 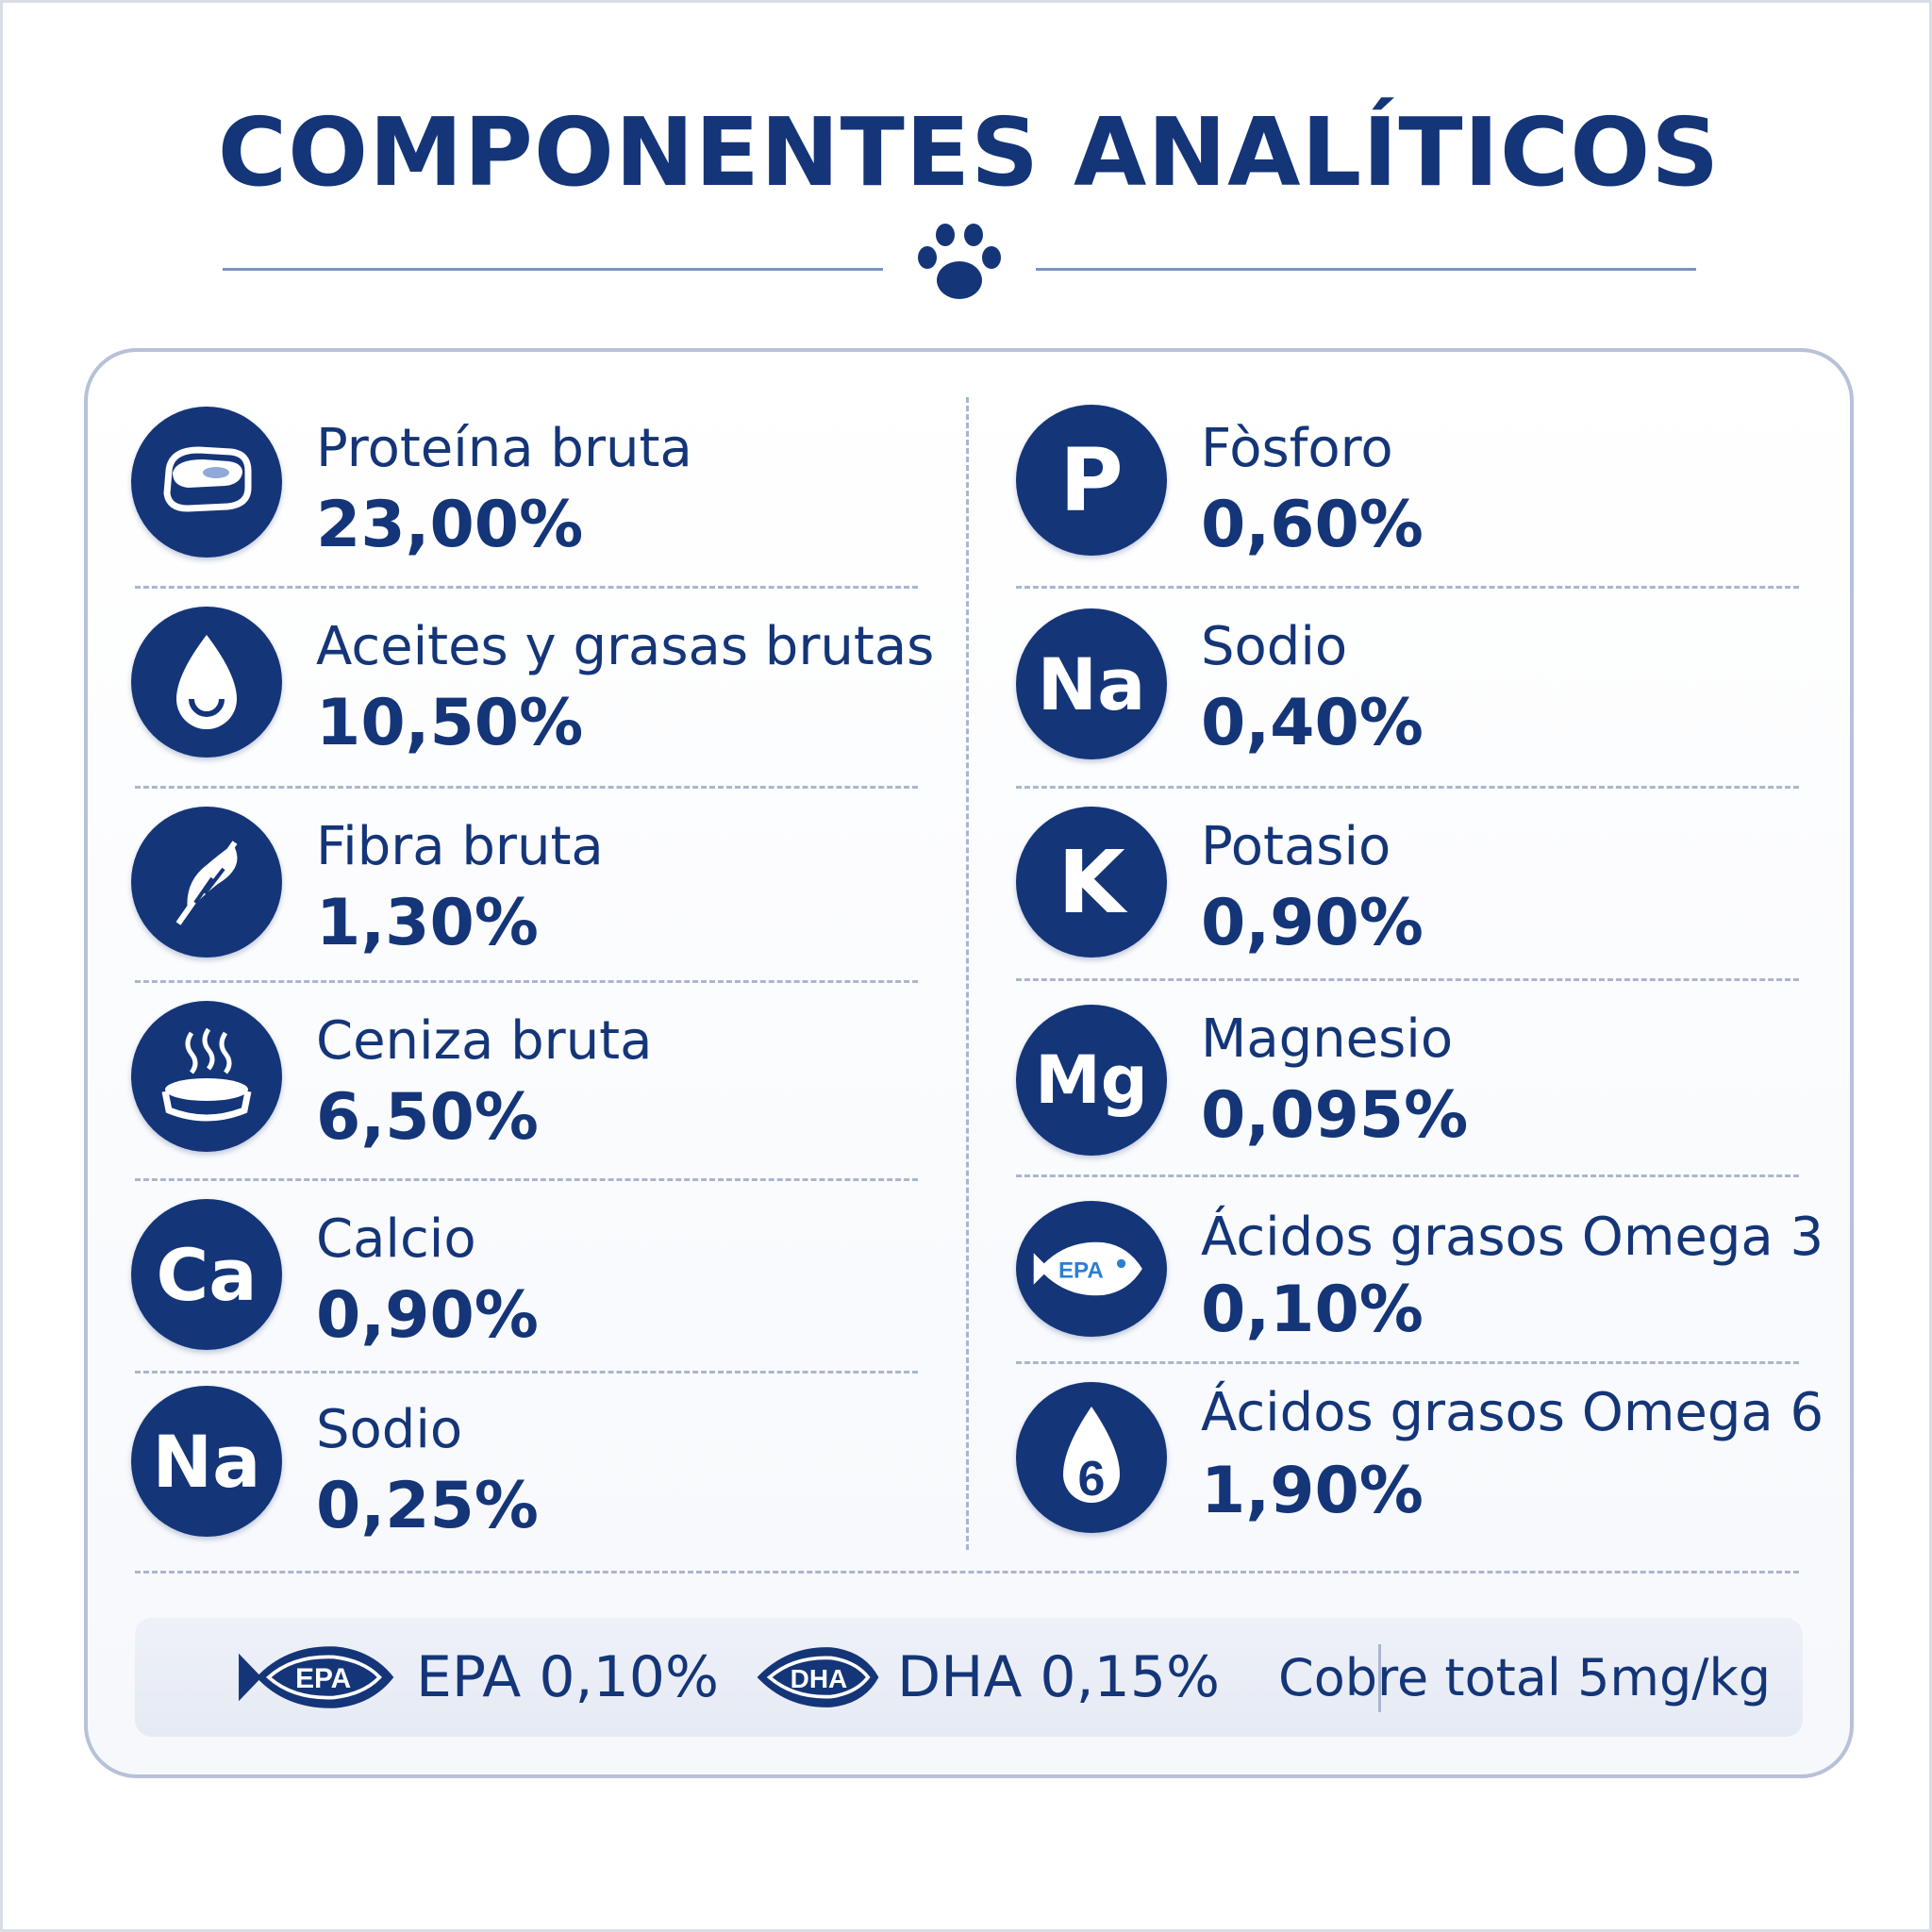 I want to click on paw-icon, so click(x=959, y=261).